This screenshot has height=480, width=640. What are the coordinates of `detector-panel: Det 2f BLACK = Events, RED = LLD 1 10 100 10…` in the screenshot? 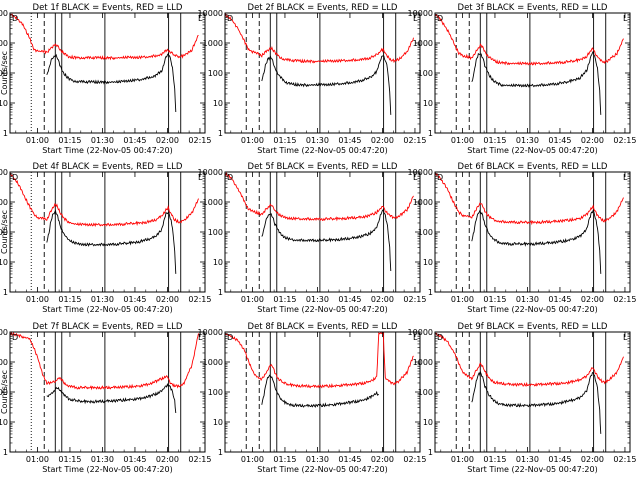 It's located at (312, 79).